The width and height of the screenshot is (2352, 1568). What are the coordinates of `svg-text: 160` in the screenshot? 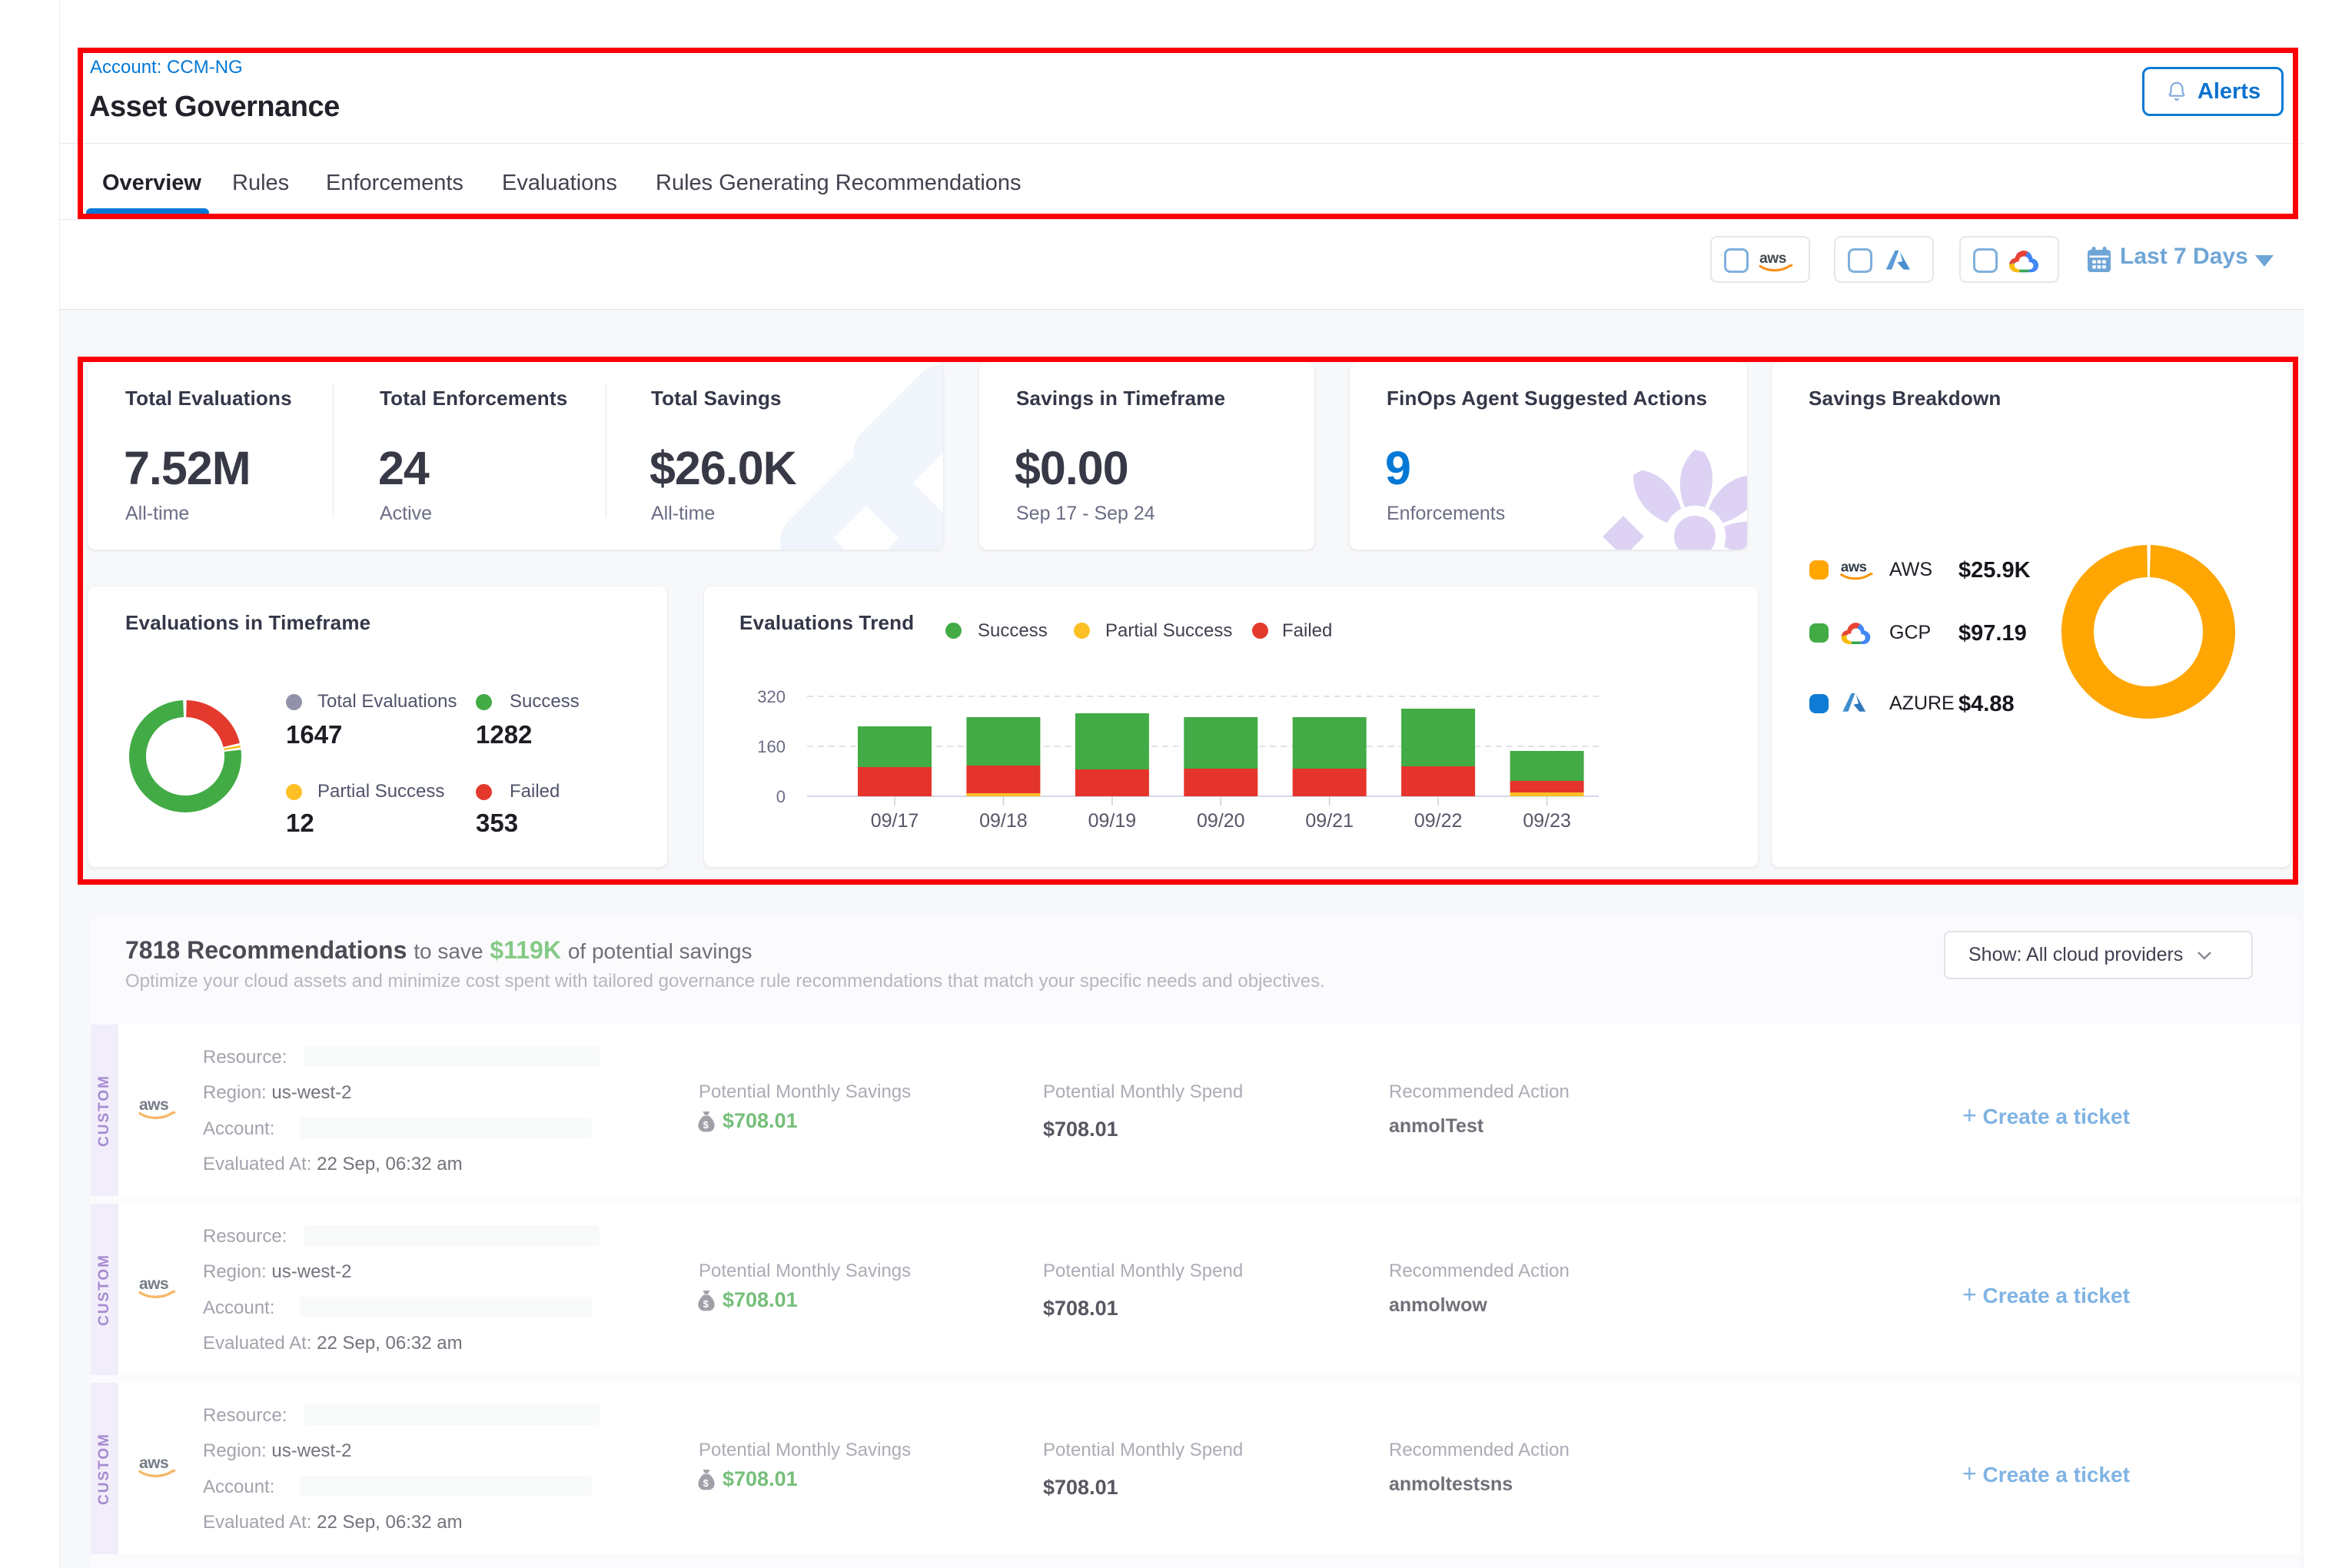 It's located at (771, 746).